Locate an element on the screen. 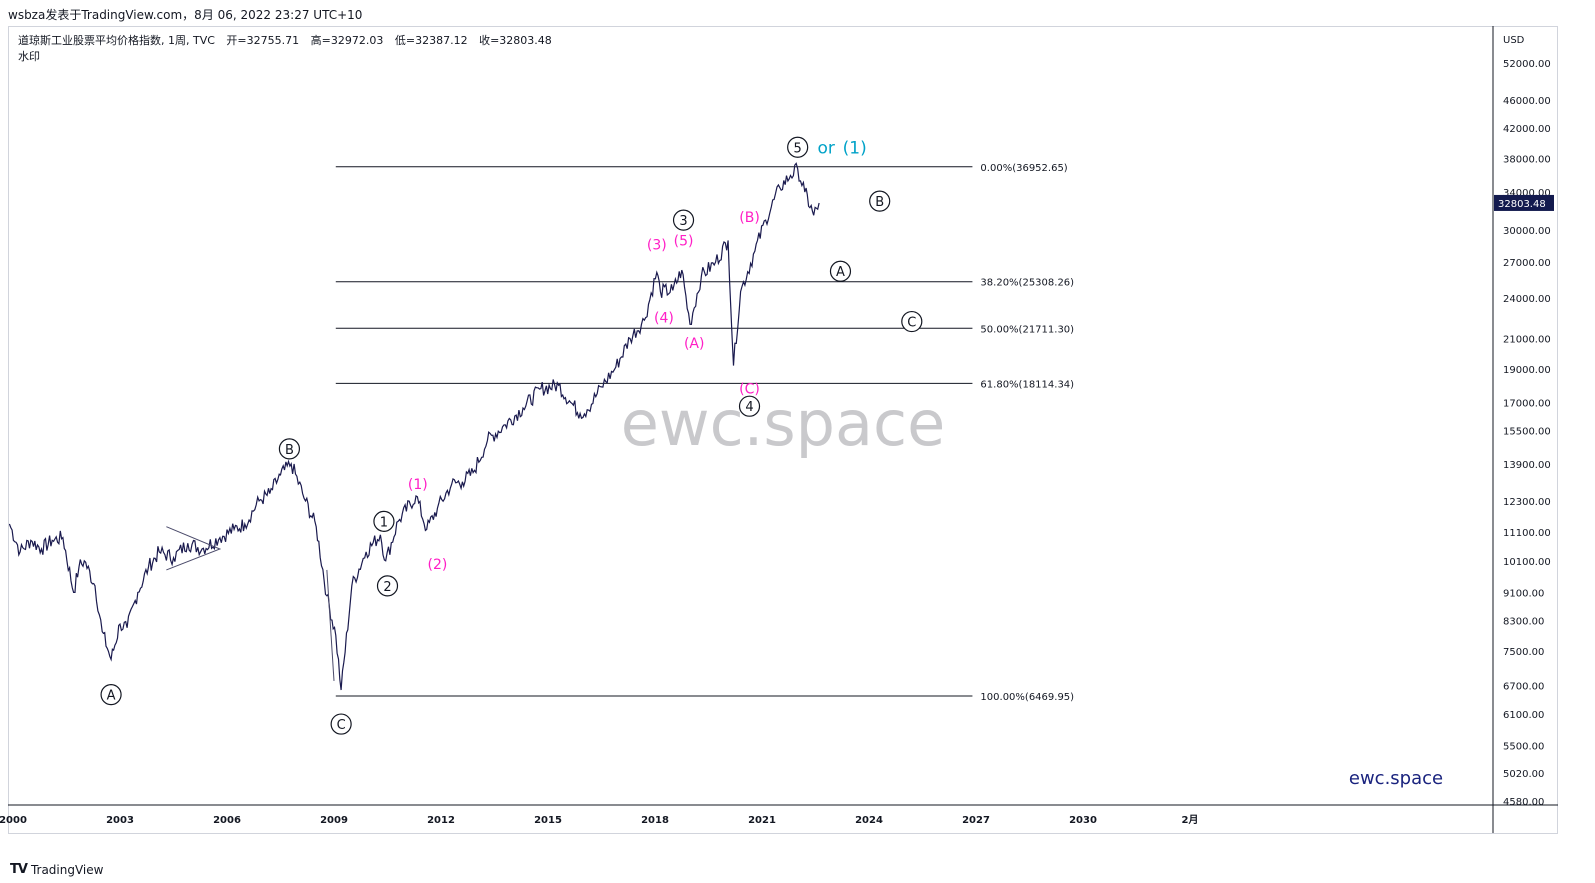  legend-close-value: 32803.48 is located at coordinates (525, 40).